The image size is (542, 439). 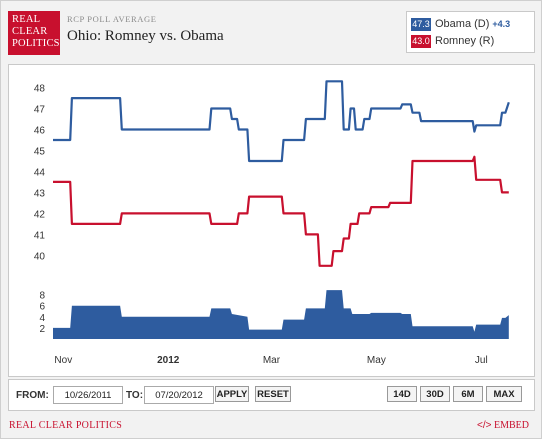 What do you see at coordinates (501, 24) in the screenshot?
I see `legend-delta-obama: +4.3` at bounding box center [501, 24].